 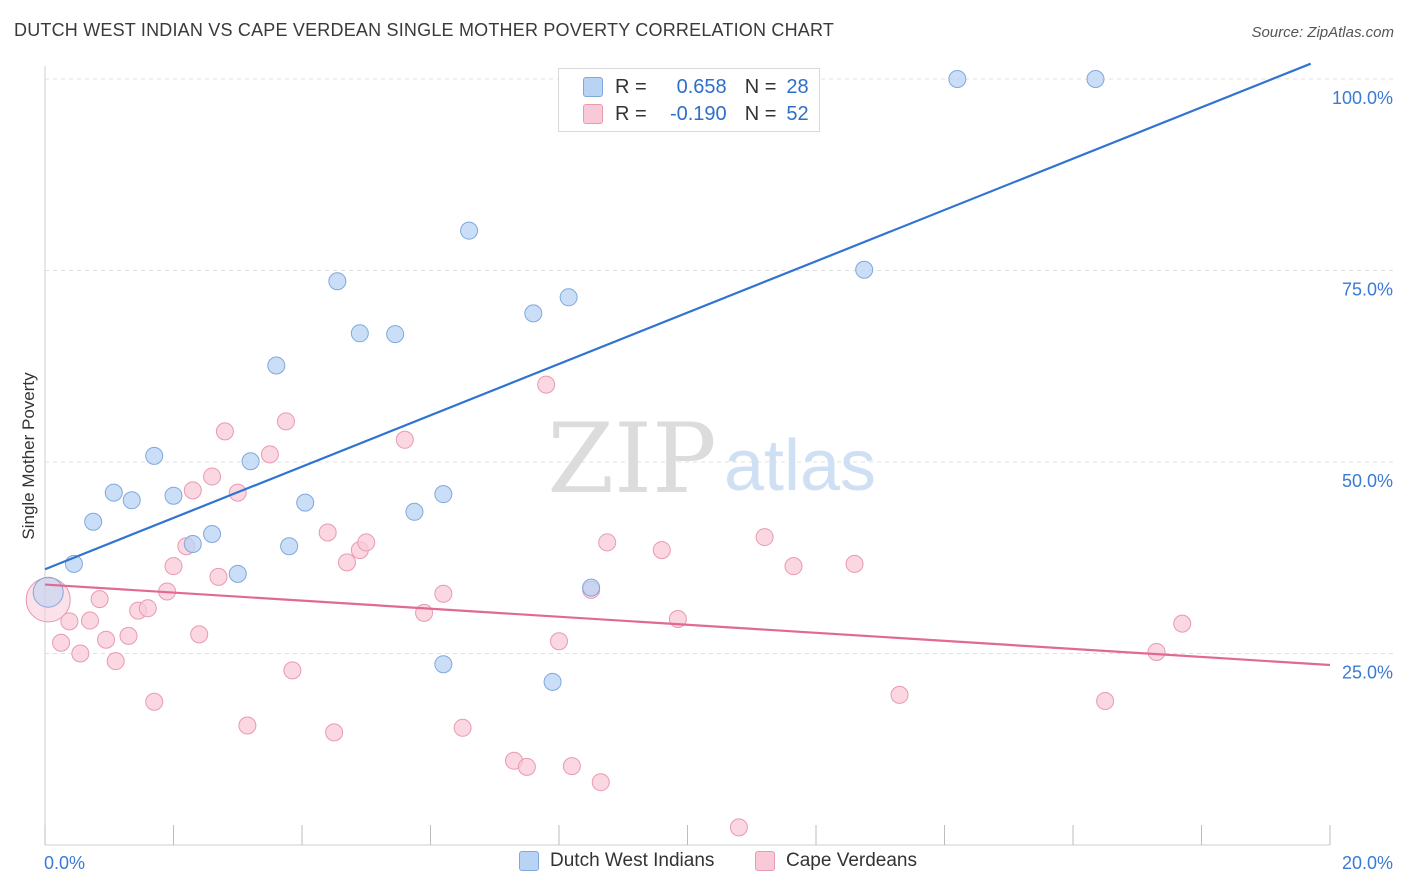 I want to click on y-axis-label: Single Mother Poverty, so click(x=28, y=456).